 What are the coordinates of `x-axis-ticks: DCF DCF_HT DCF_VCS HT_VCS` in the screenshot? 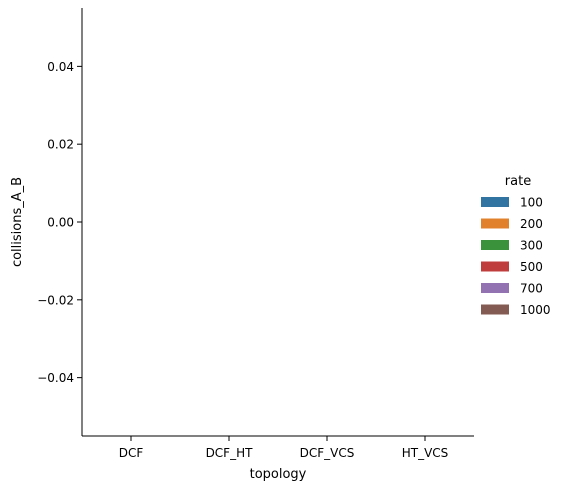 It's located at (284, 448).